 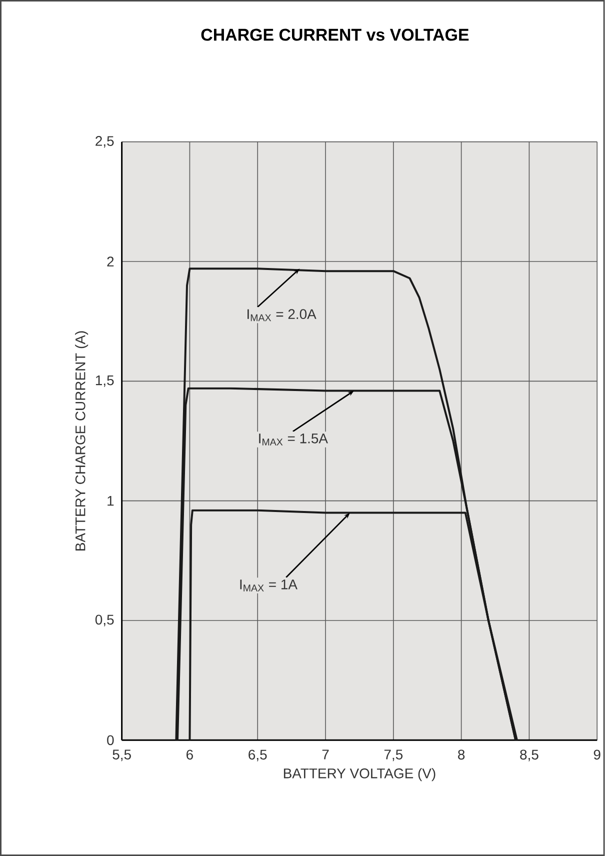 I want to click on x-tick-label: 6, so click(x=190, y=755).